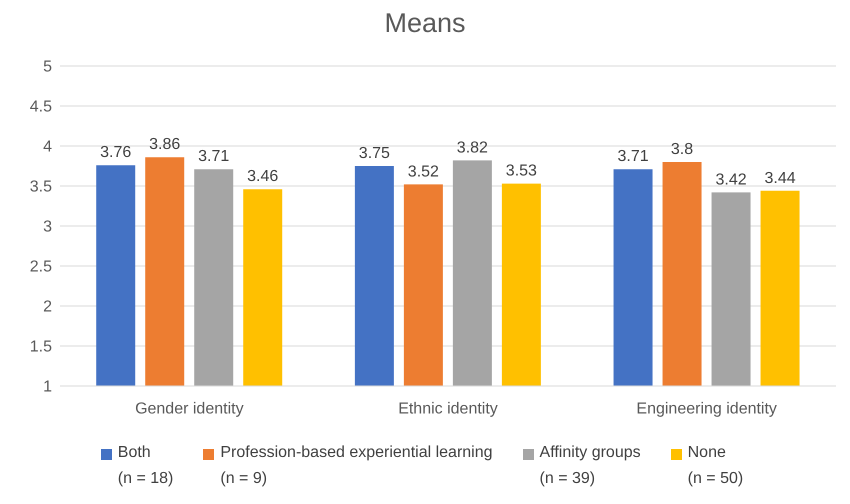 The width and height of the screenshot is (850, 504). I want to click on data-label: 3.76, so click(116, 153).